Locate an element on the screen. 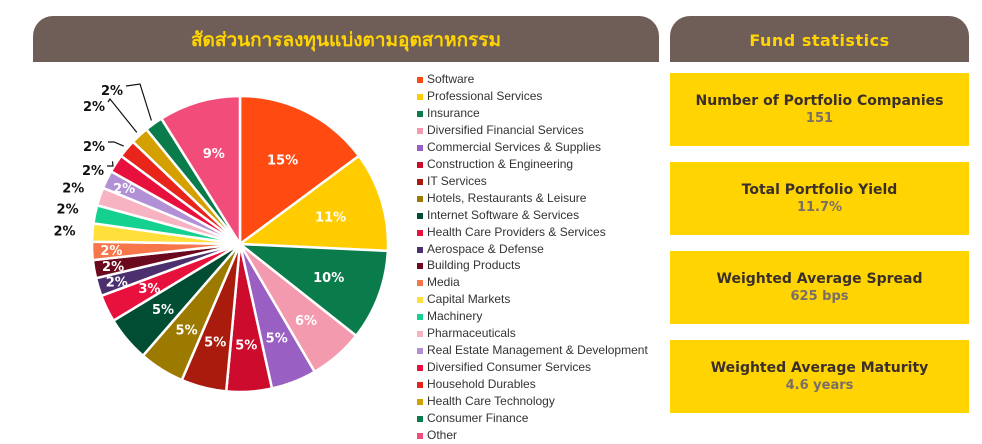  data-label-health-care-providers-and-services: 3% is located at coordinates (149, 289).